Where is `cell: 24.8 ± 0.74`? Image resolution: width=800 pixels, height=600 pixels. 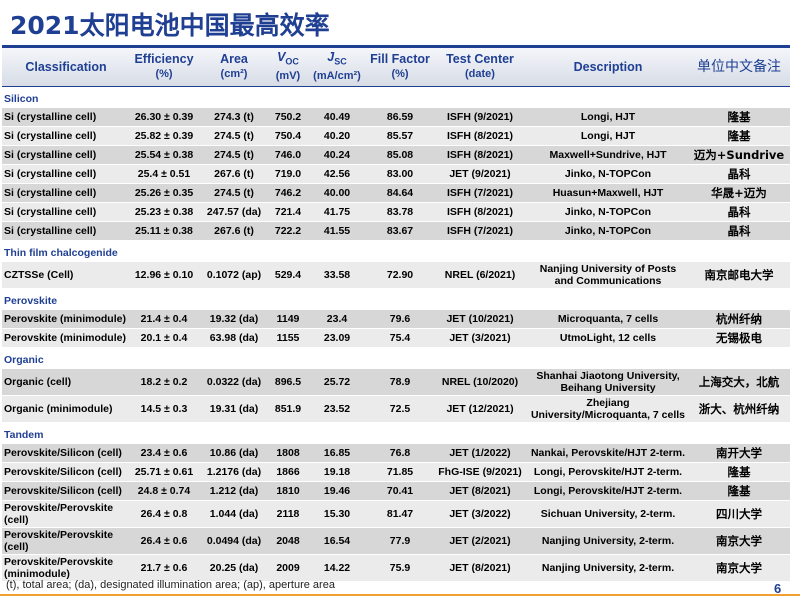 cell: 24.8 ± 0.74 is located at coordinates (164, 491).